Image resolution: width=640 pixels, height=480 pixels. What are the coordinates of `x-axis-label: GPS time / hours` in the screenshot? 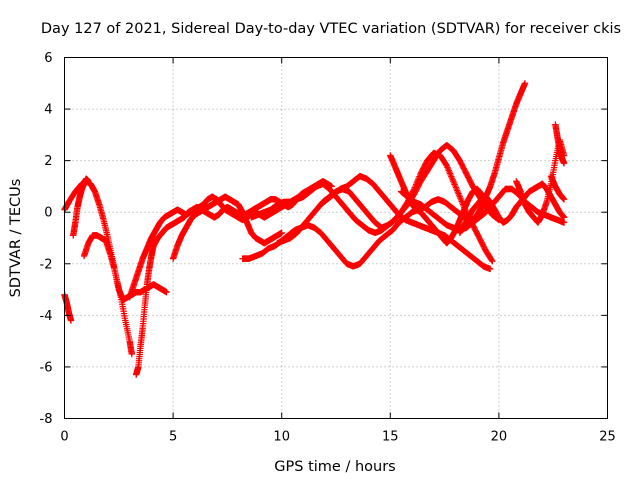 It's located at (334, 467).